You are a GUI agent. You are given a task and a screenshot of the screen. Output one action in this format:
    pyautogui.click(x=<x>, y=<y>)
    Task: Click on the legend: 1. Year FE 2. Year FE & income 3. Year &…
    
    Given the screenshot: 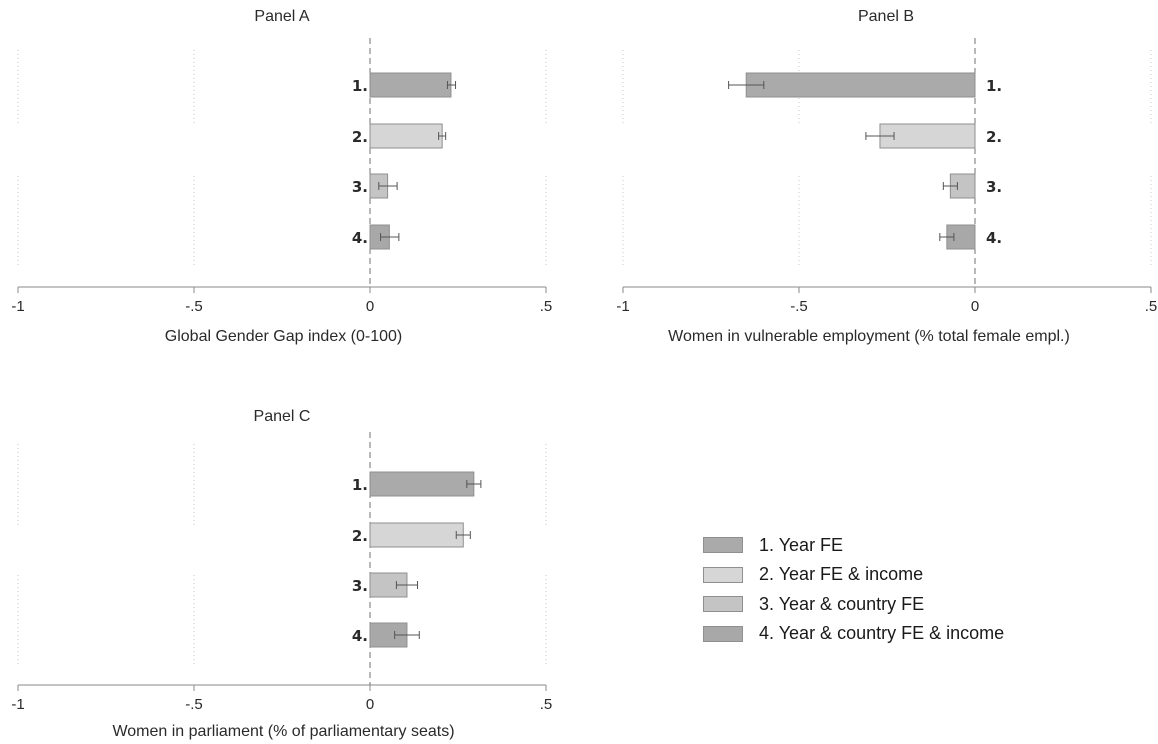 What is the action you would take?
    pyautogui.click(x=853, y=593)
    